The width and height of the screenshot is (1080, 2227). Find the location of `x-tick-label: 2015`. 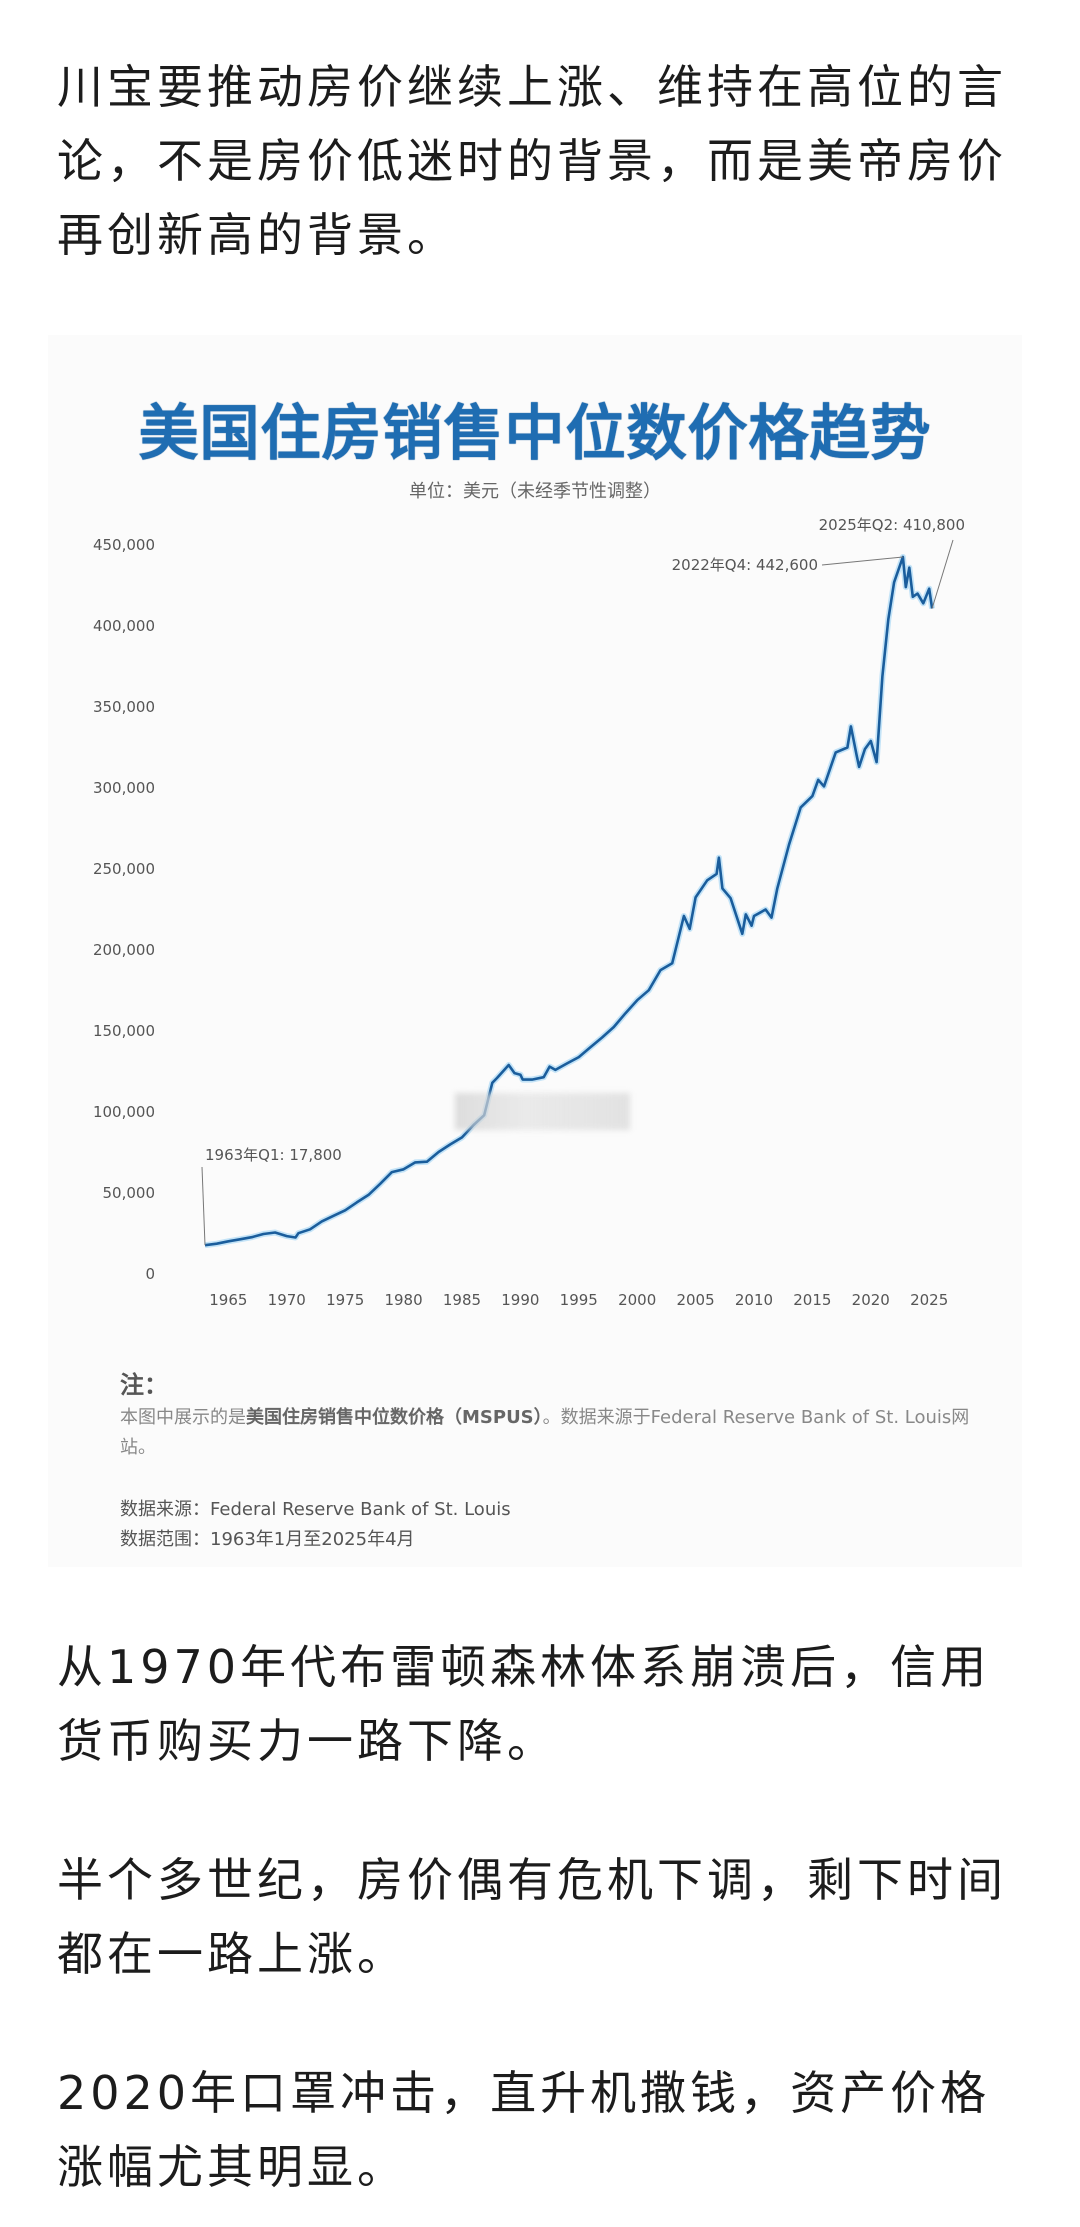

x-tick-label: 2015 is located at coordinates (812, 1300).